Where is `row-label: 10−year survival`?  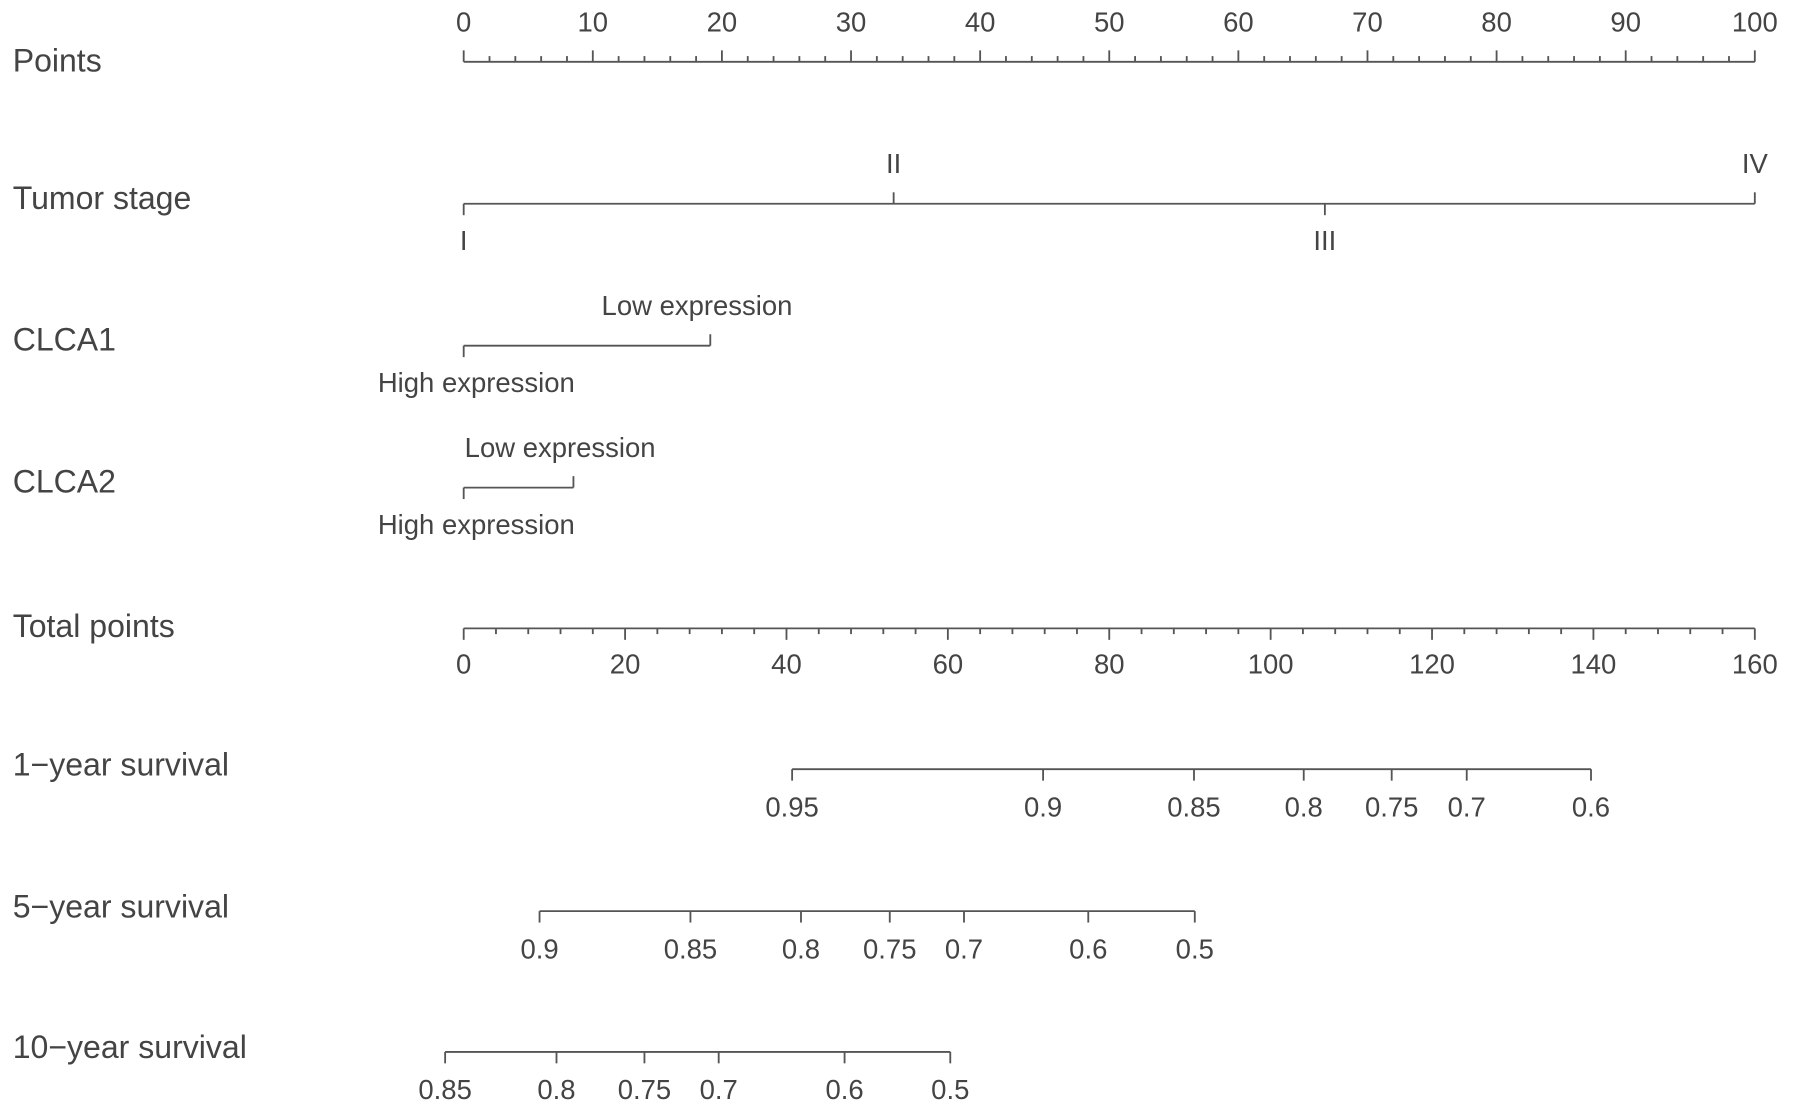
row-label: 10−year survival is located at coordinates (130, 1047).